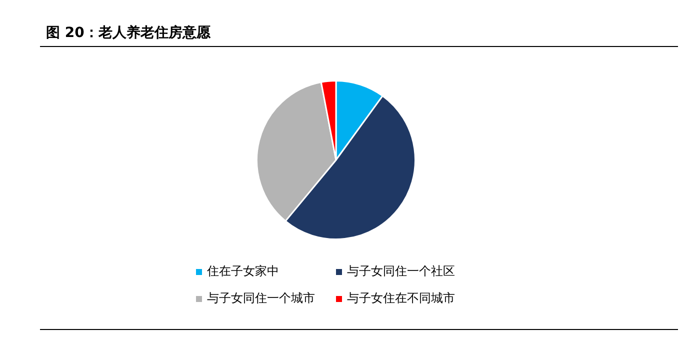  Describe the element at coordinates (401, 298) in the screenshot. I see `legend-label: 与子女住在不同城市` at that location.